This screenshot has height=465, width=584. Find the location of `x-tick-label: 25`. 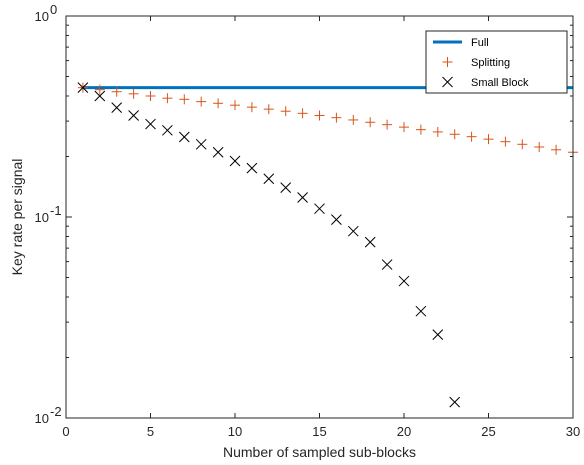

x-tick-label: 25 is located at coordinates (488, 431).